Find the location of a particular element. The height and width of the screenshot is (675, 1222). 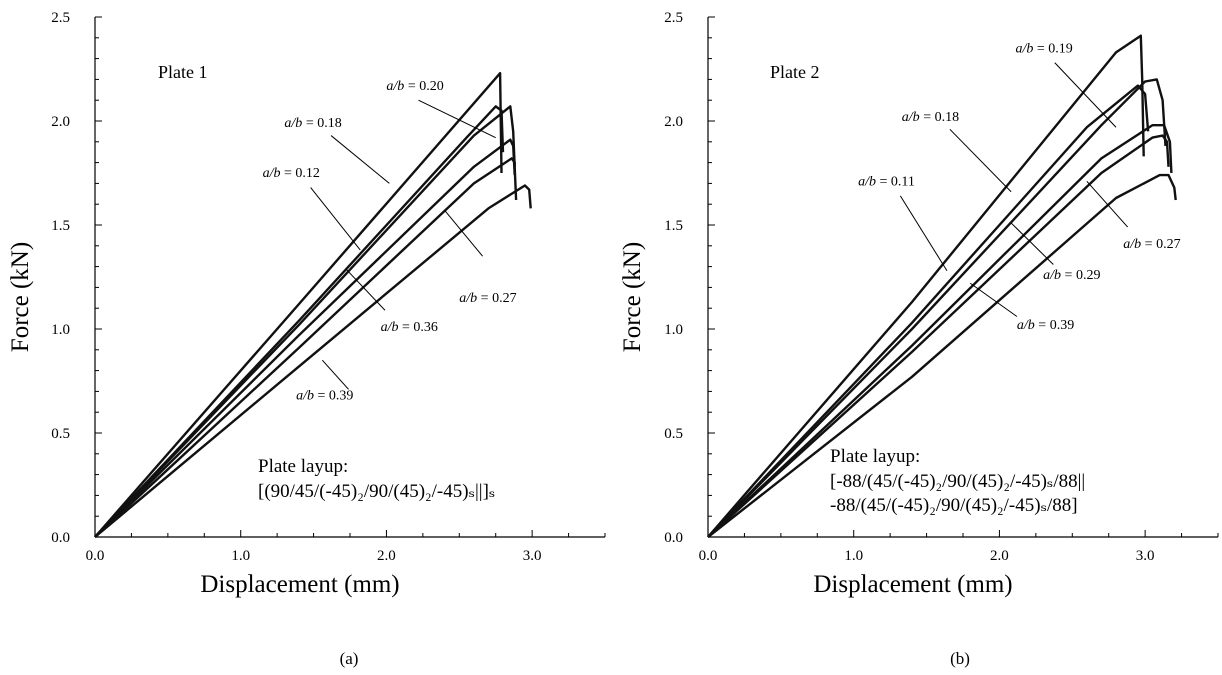

annotation-label: a/b = 0.29 is located at coordinates (1071, 275).